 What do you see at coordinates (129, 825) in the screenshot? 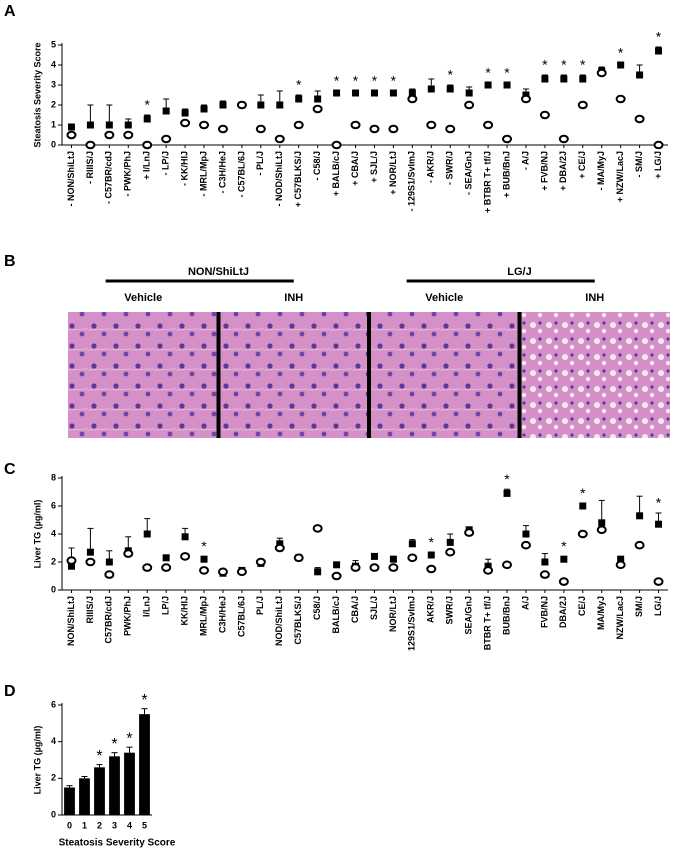
I see `x-tick-label: 4` at bounding box center [129, 825].